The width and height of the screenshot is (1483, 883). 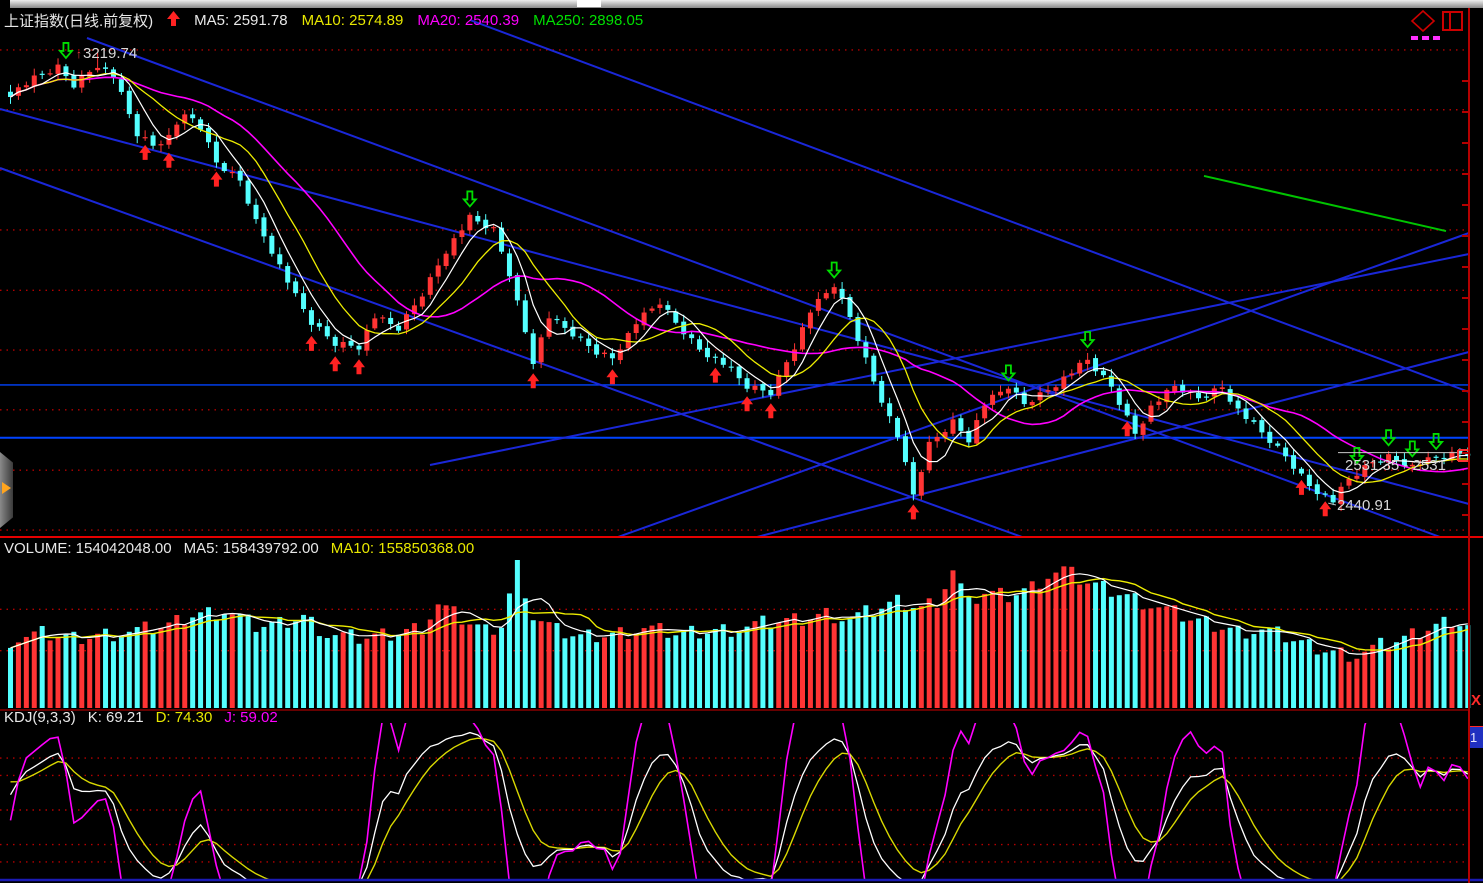 I want to click on window-split-icon, so click(x=1452, y=21).